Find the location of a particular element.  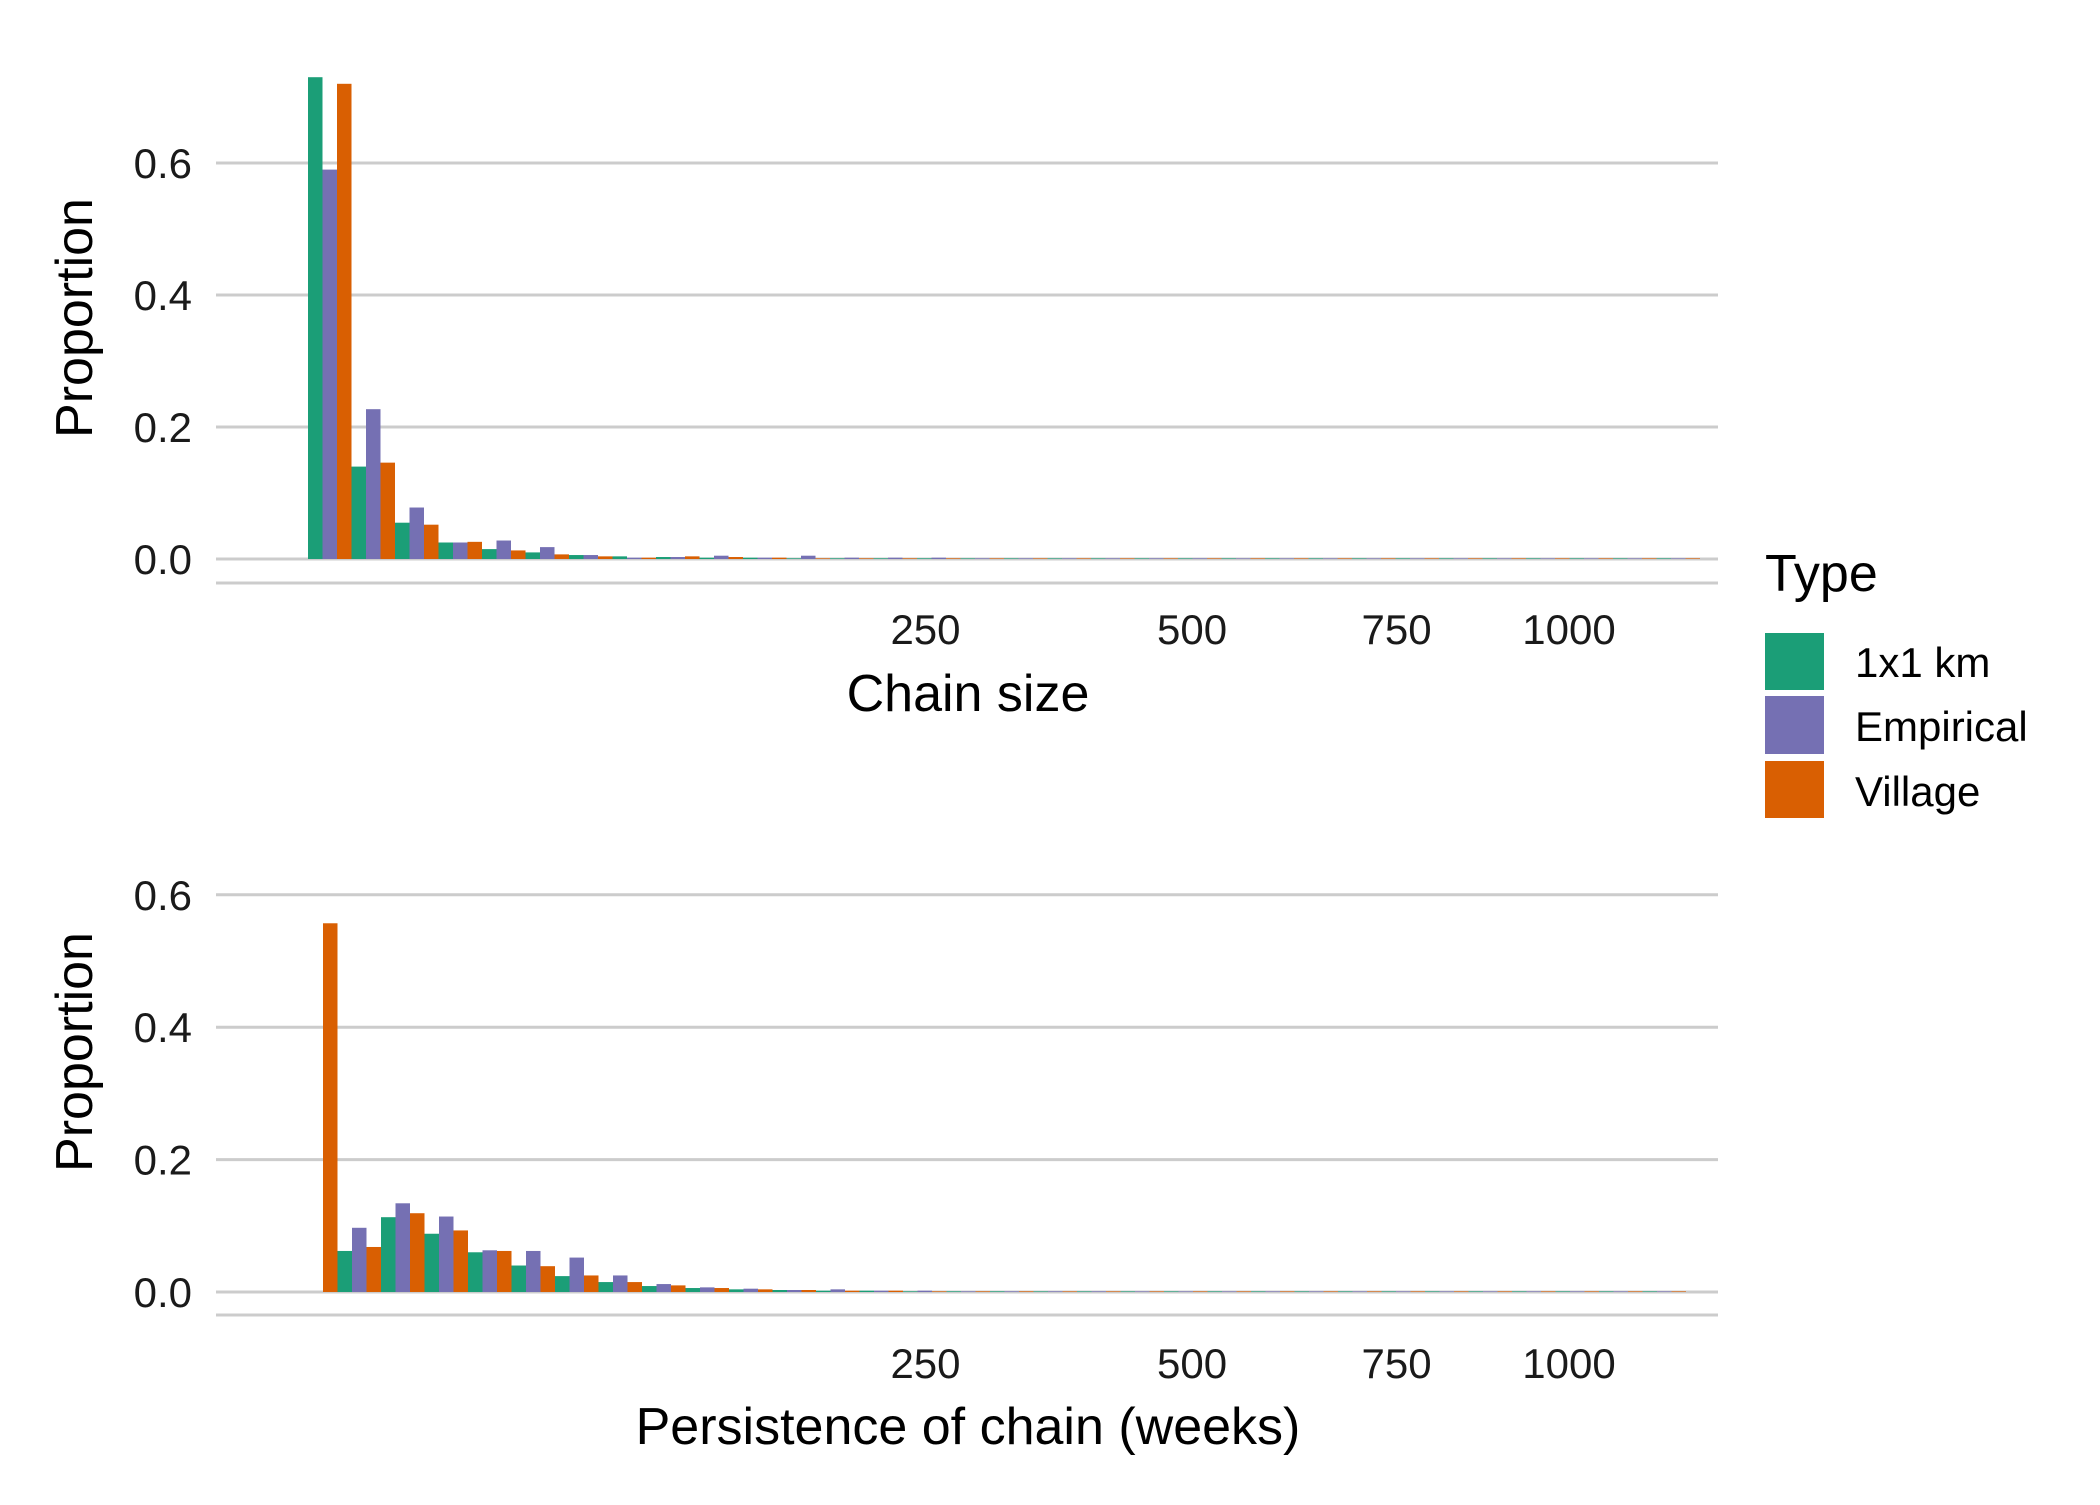

x-tick-label-top-750: 750 is located at coordinates (1397, 629).